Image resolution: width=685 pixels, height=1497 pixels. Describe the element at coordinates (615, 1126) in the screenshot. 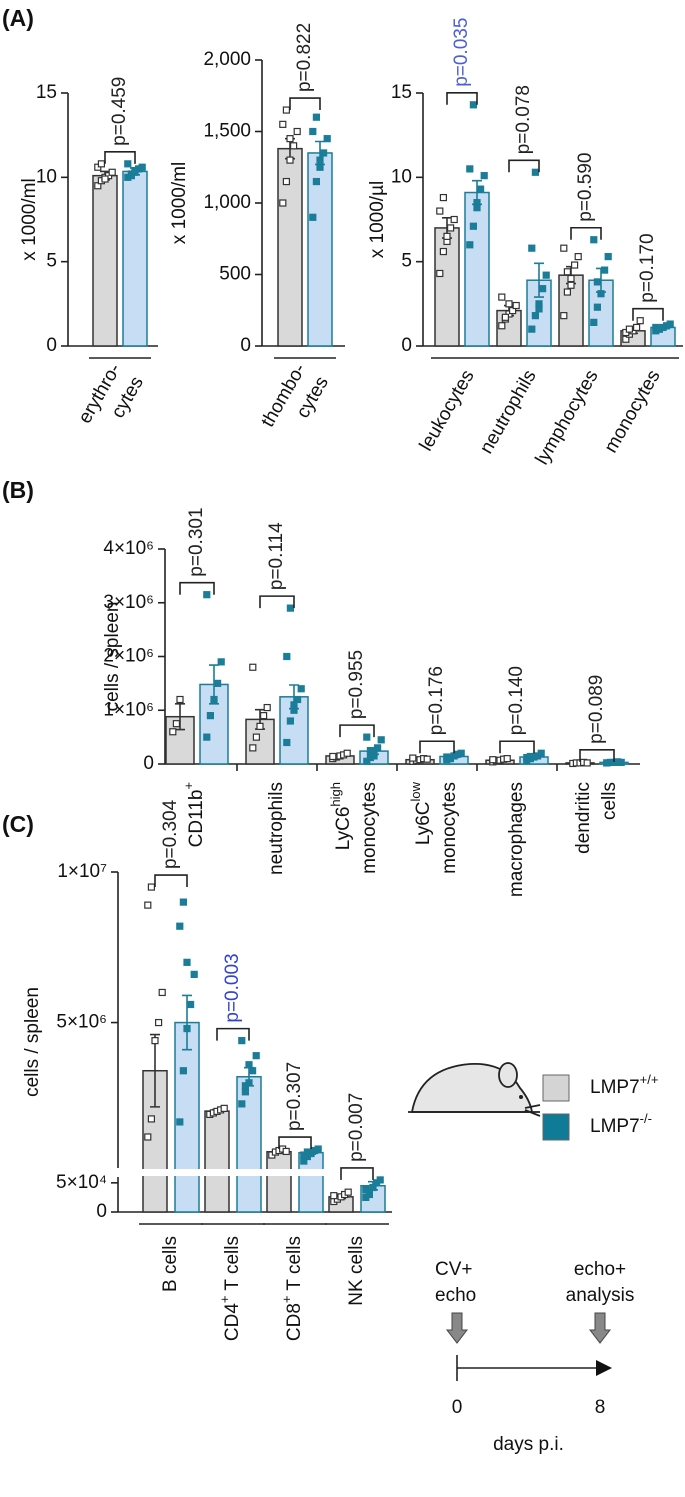

I see `legend-name: LMP7` at that location.